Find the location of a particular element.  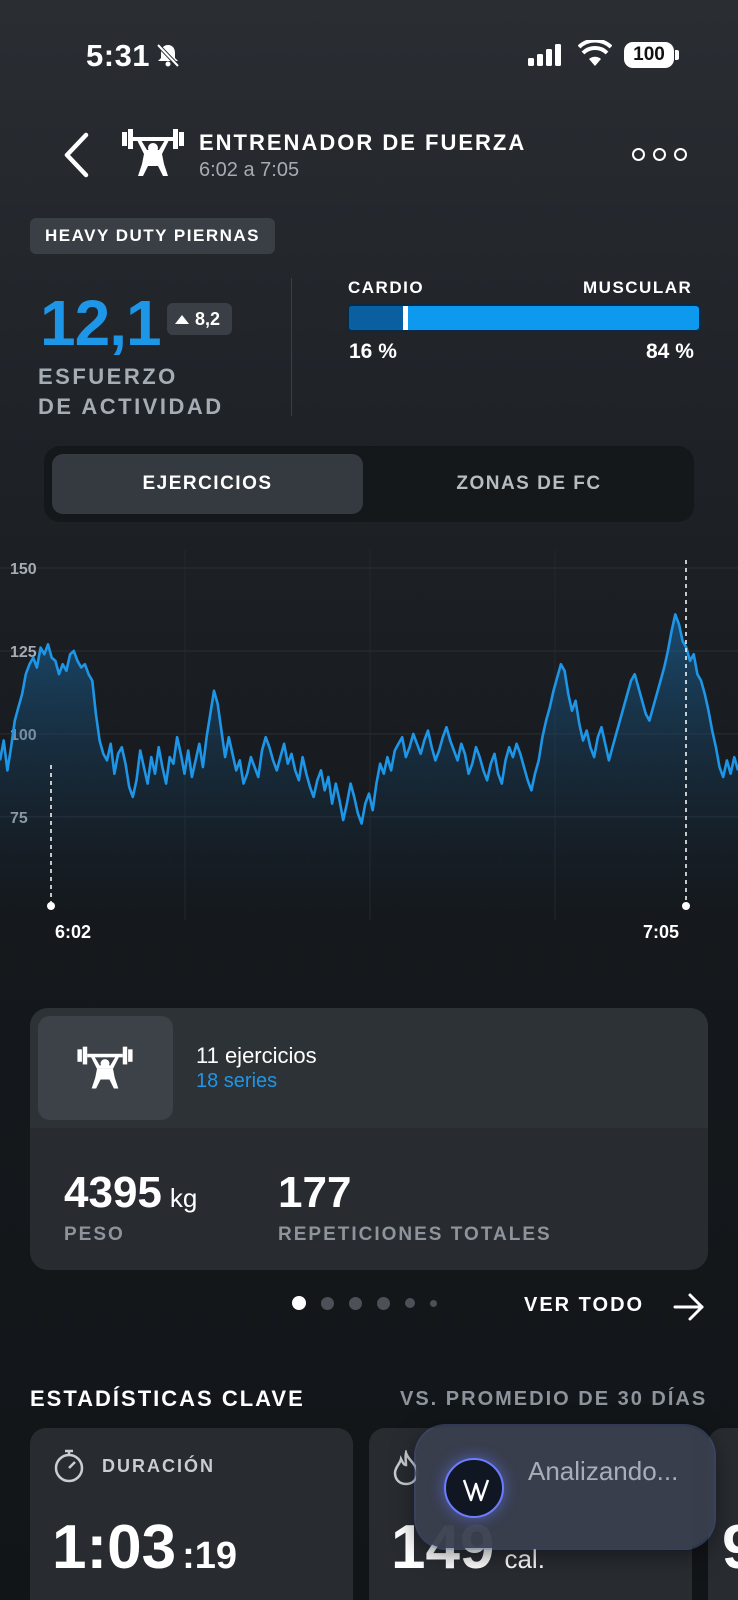

series-count: 18 series is located at coordinates (237, 1081).